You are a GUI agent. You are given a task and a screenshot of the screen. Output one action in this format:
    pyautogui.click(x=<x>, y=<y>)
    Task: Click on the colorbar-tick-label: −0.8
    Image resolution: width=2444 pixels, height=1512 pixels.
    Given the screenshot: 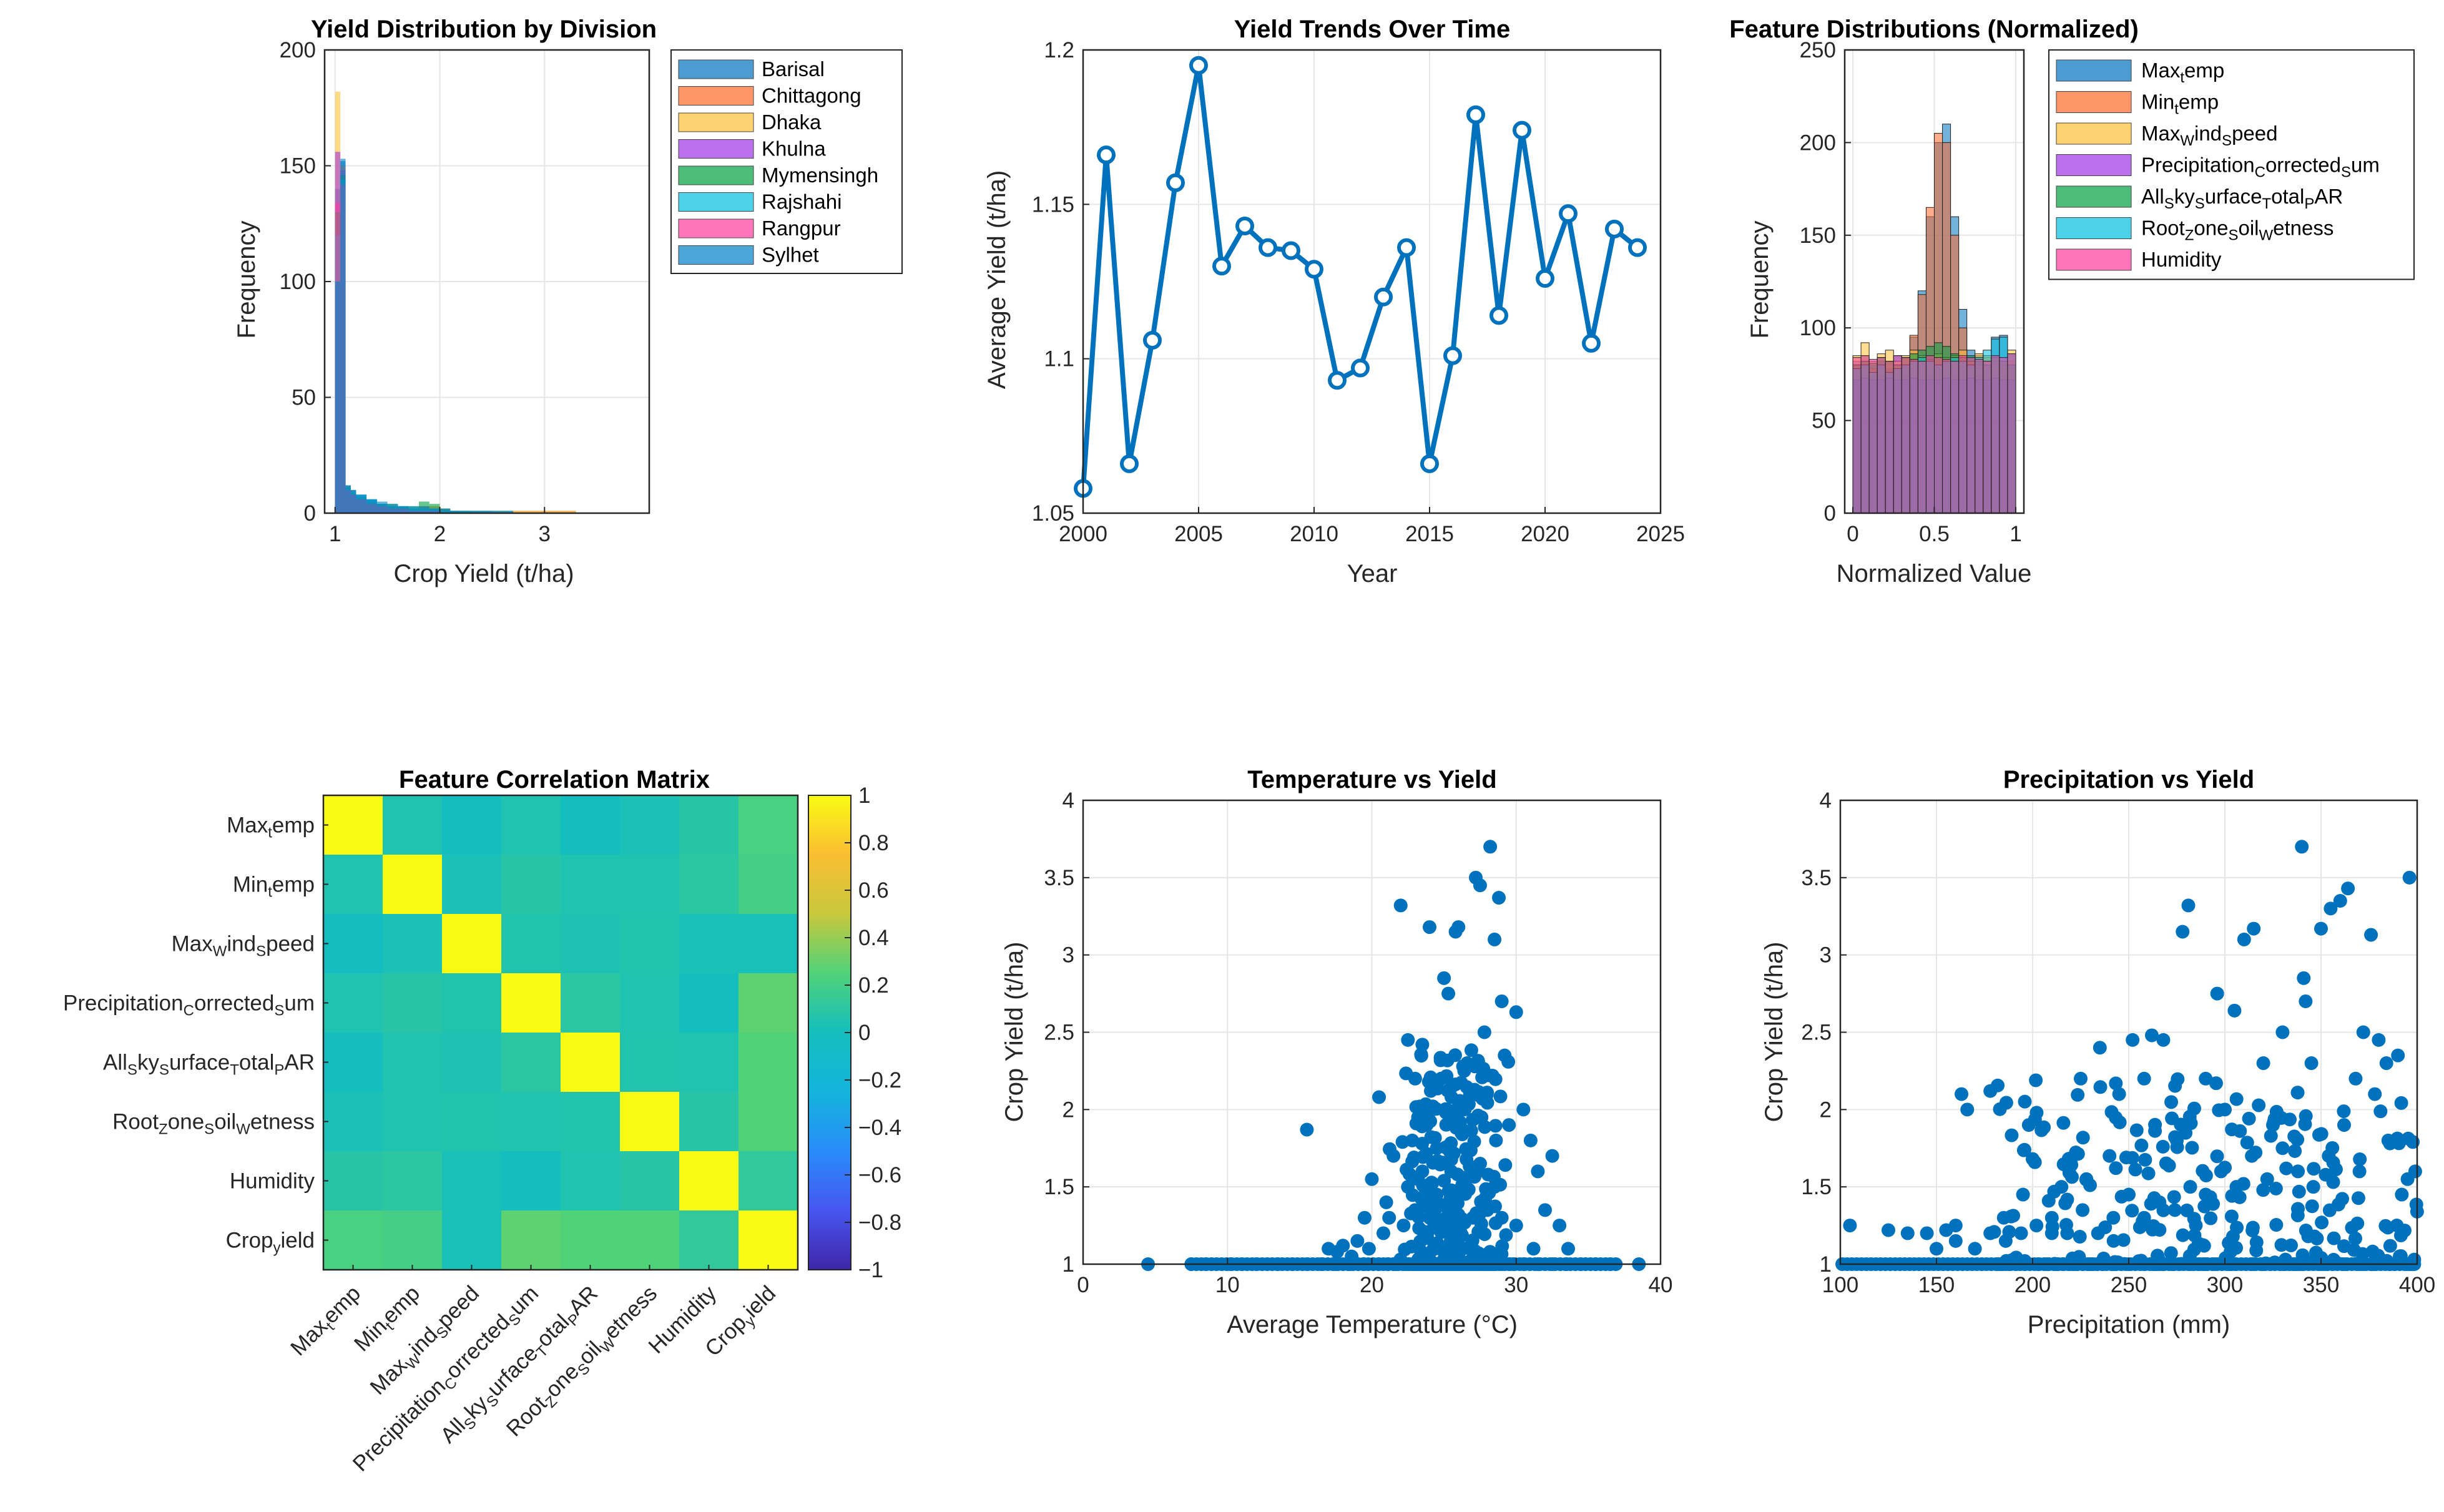 What is the action you would take?
    pyautogui.click(x=879, y=1222)
    